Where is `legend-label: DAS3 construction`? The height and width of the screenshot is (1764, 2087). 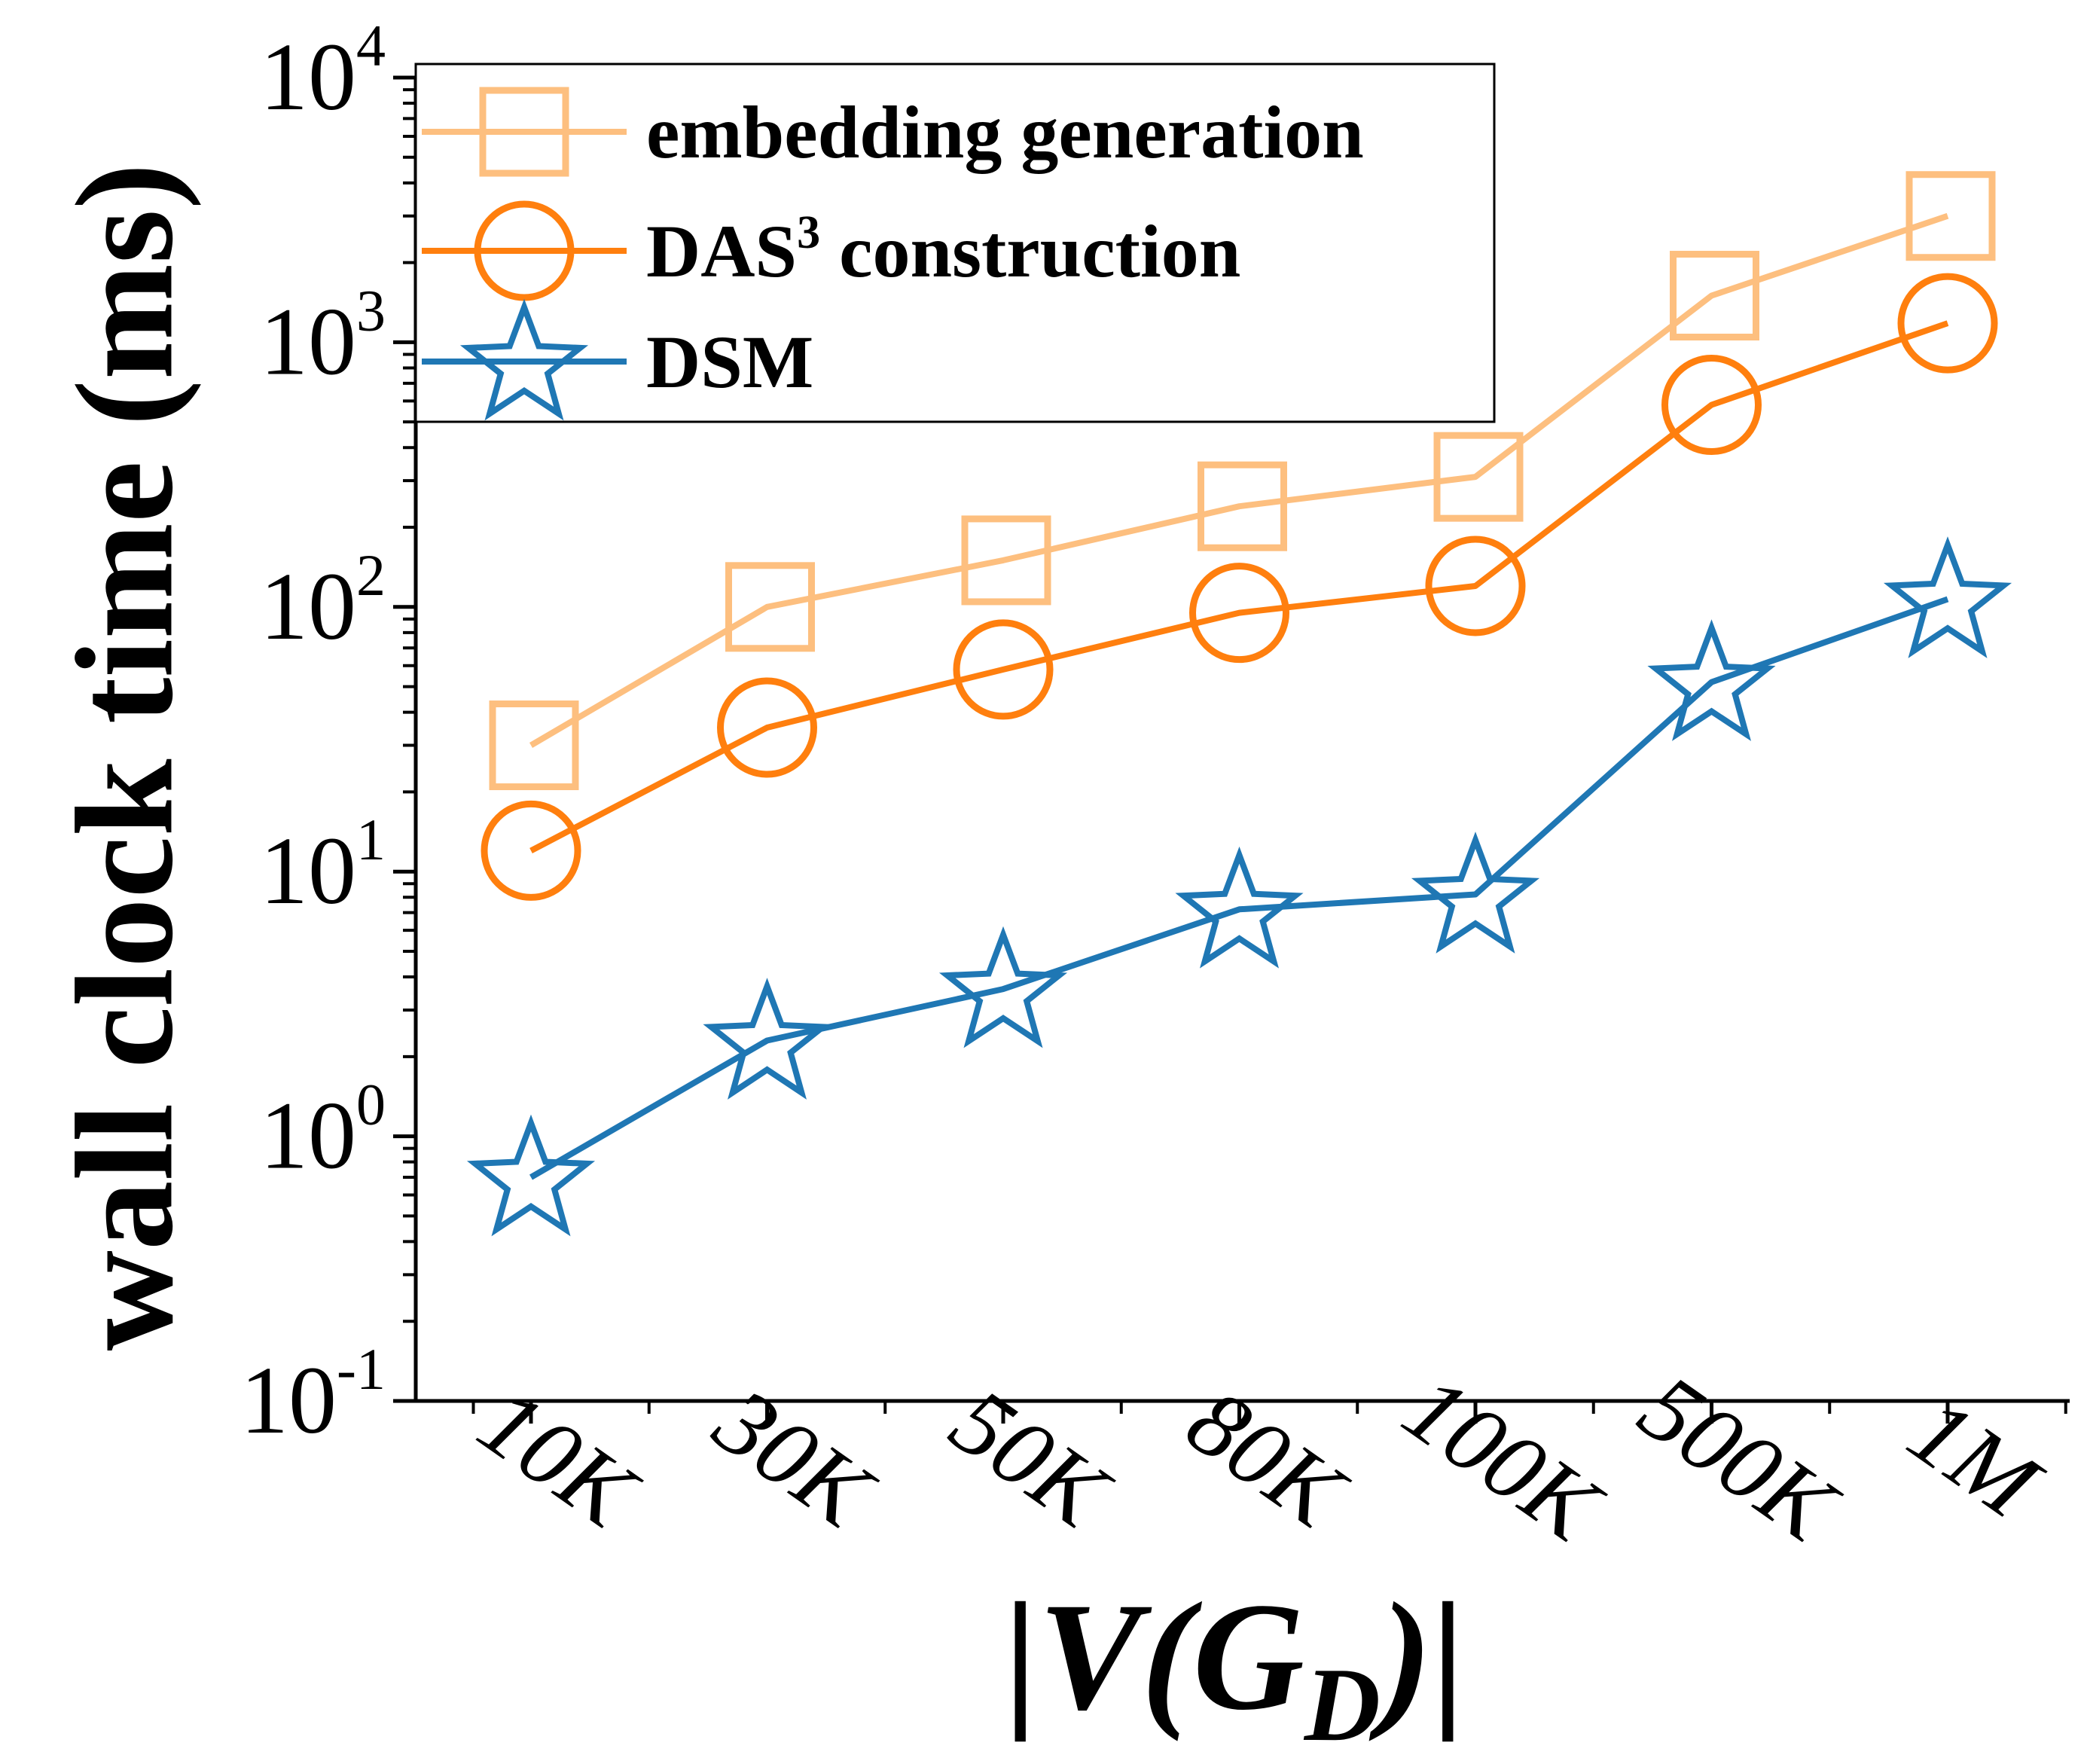 legend-label: DAS3 construction is located at coordinates (943, 250).